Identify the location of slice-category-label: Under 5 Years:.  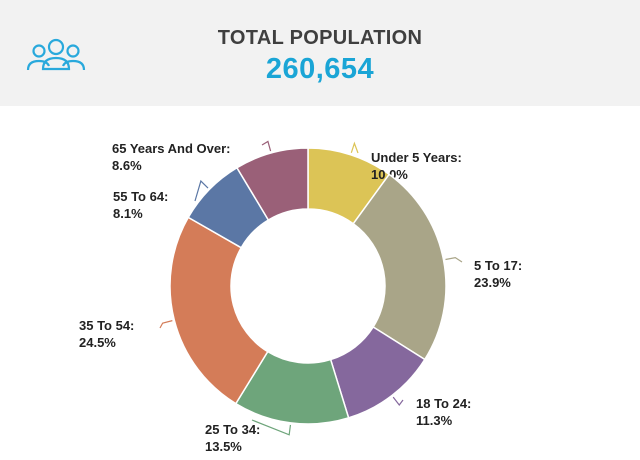
(416, 157).